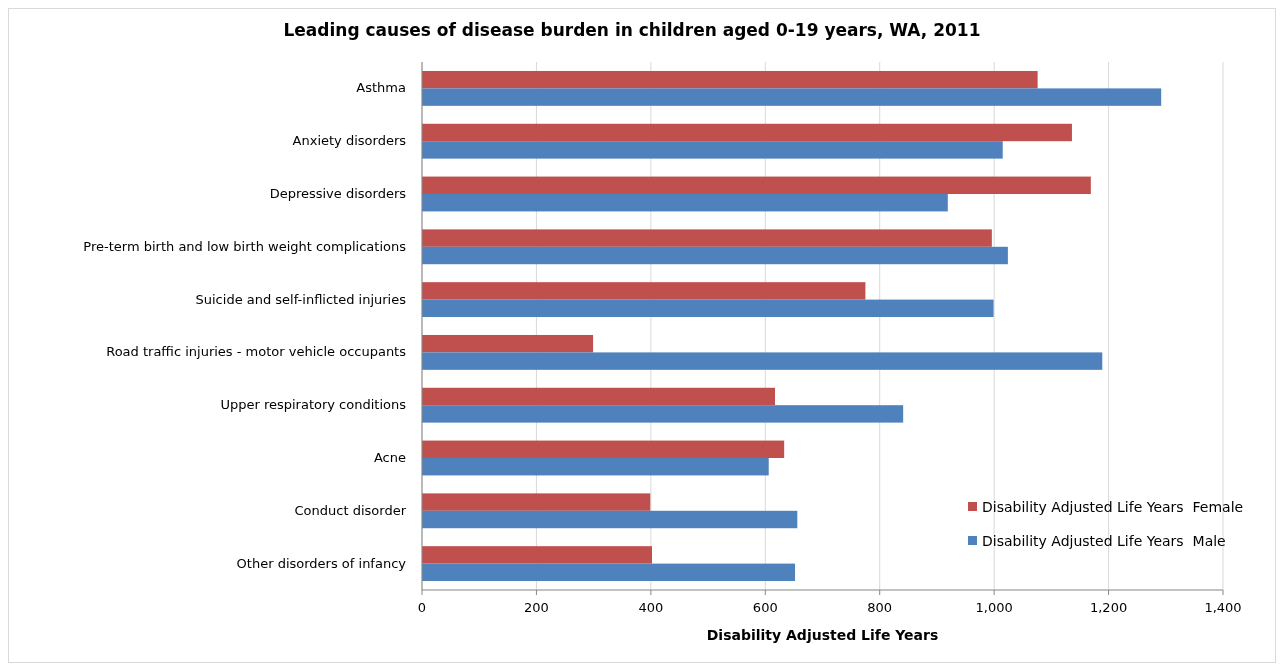 This screenshot has height=671, width=1284. I want to click on x-tick-label: 200, so click(536, 607).